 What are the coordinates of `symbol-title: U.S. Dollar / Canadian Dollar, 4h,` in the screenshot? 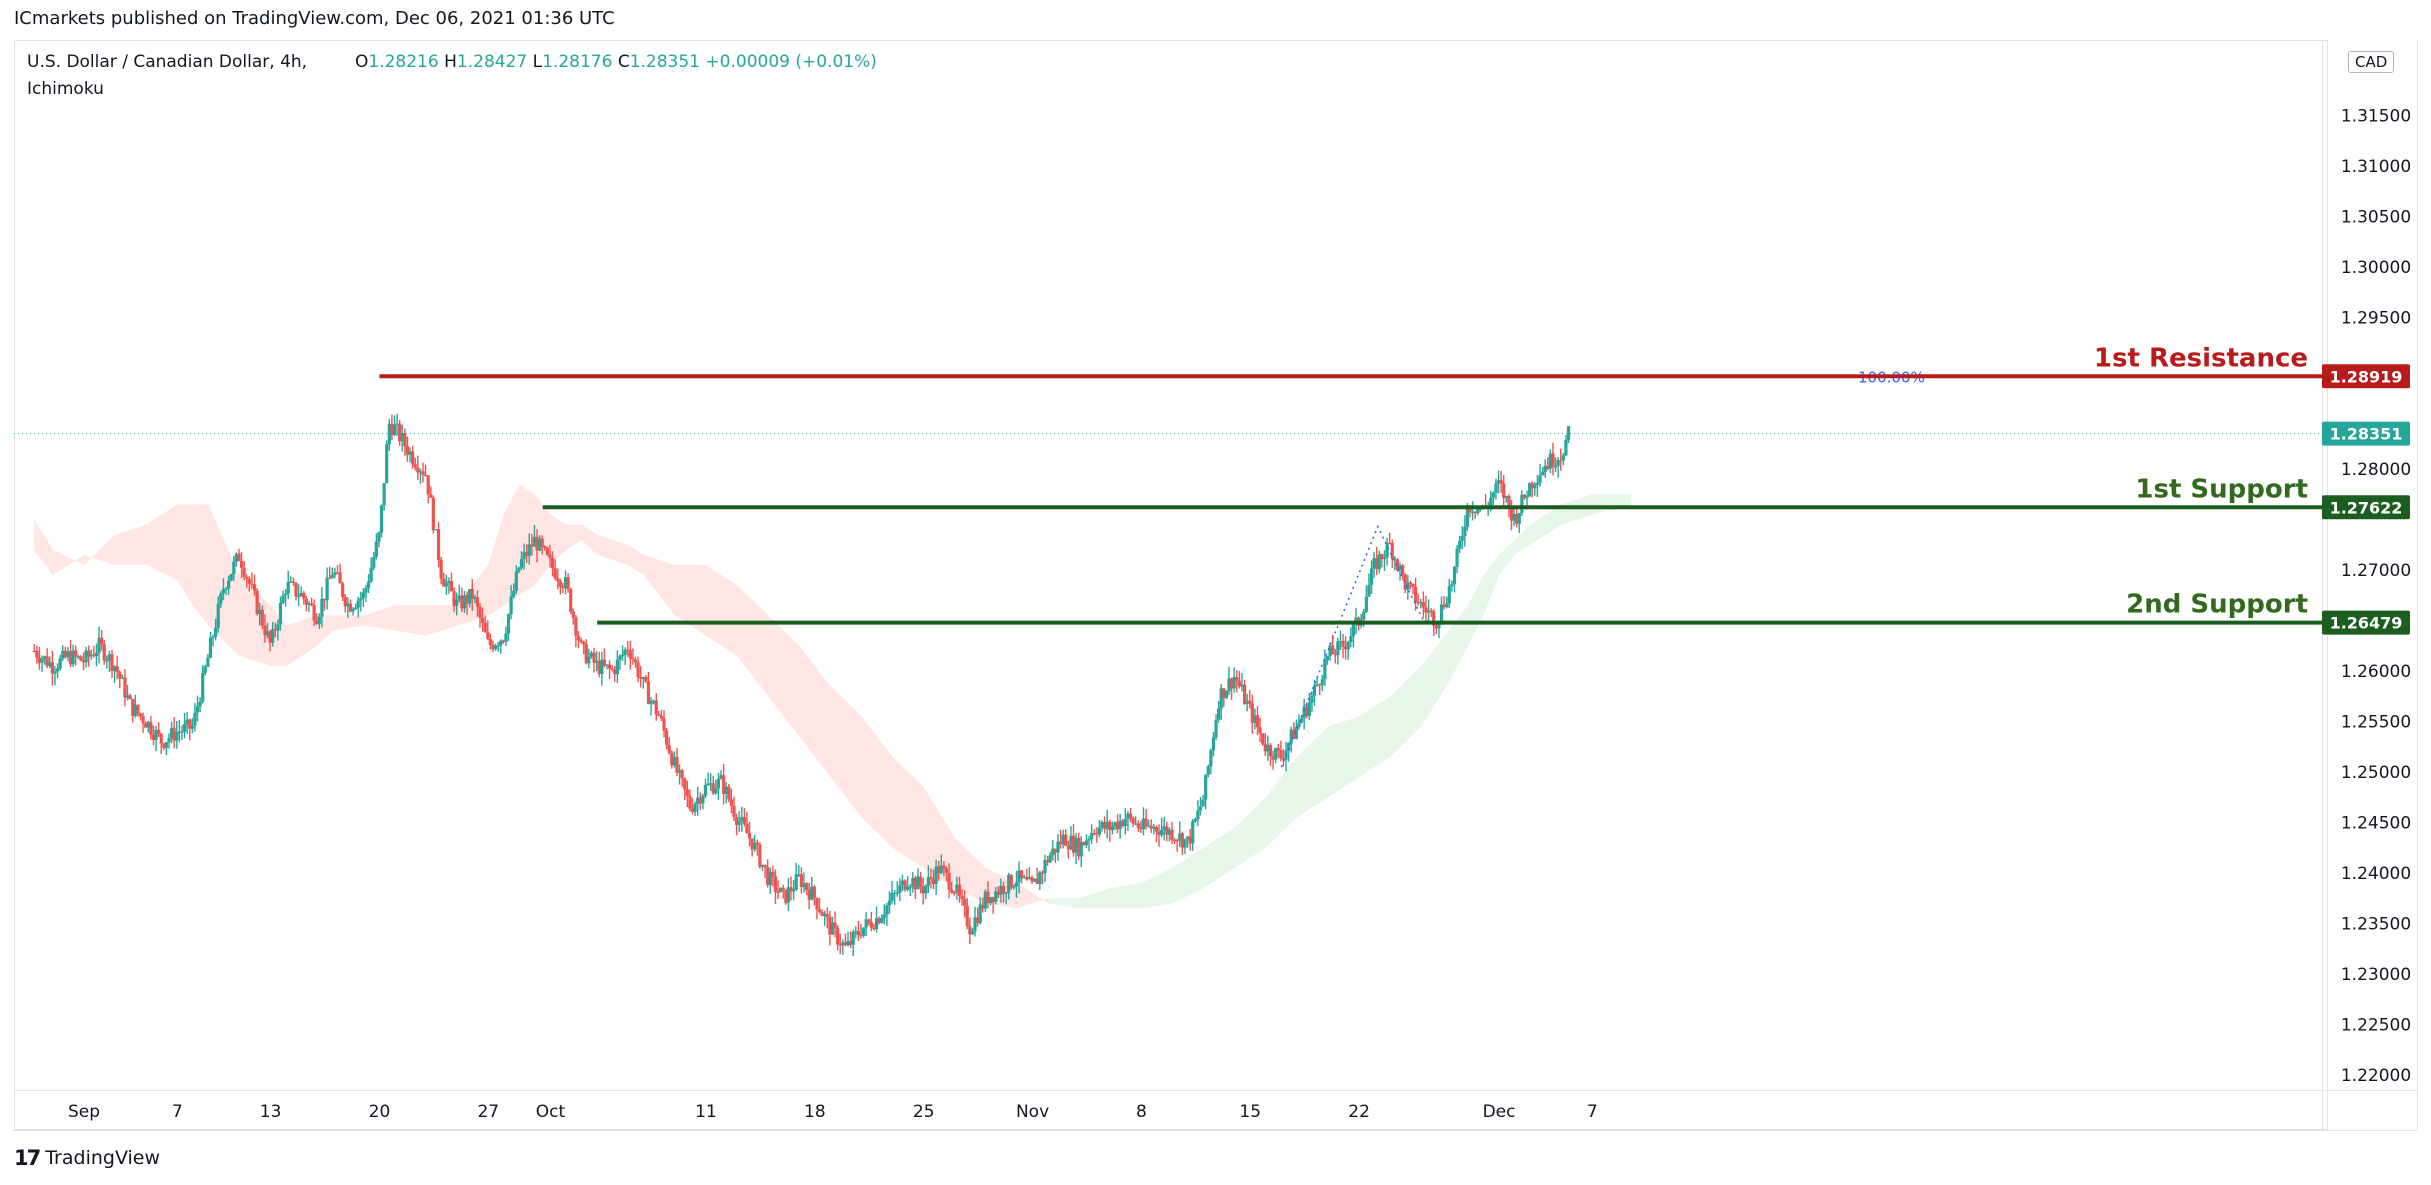 It's located at (167, 62).